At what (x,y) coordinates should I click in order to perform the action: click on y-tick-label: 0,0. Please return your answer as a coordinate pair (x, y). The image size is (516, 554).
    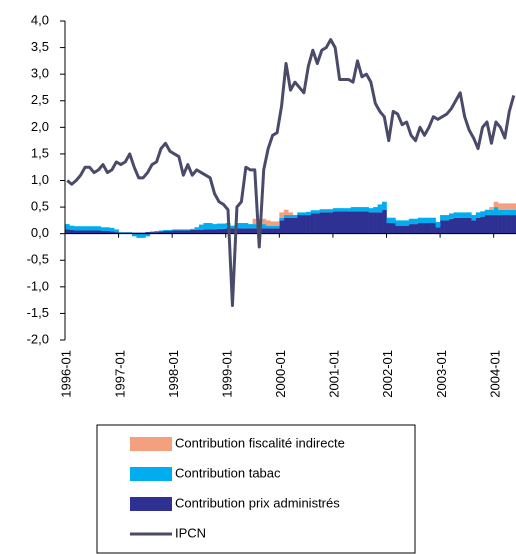
    Looking at the image, I should click on (40, 232).